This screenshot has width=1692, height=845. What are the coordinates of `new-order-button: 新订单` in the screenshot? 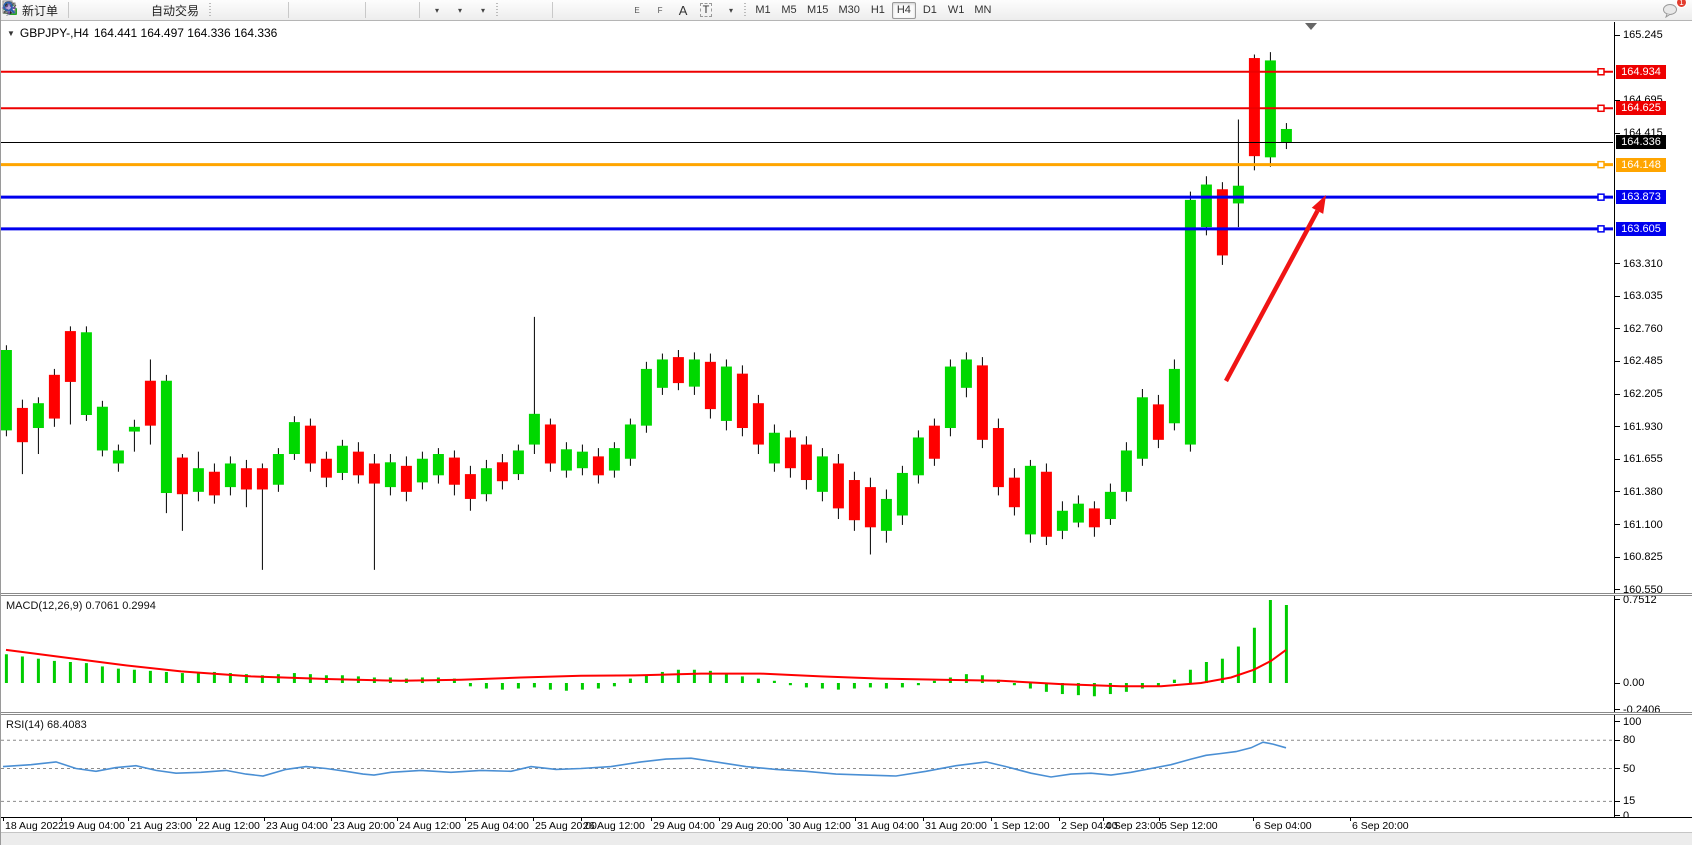 It's located at (33, 10).